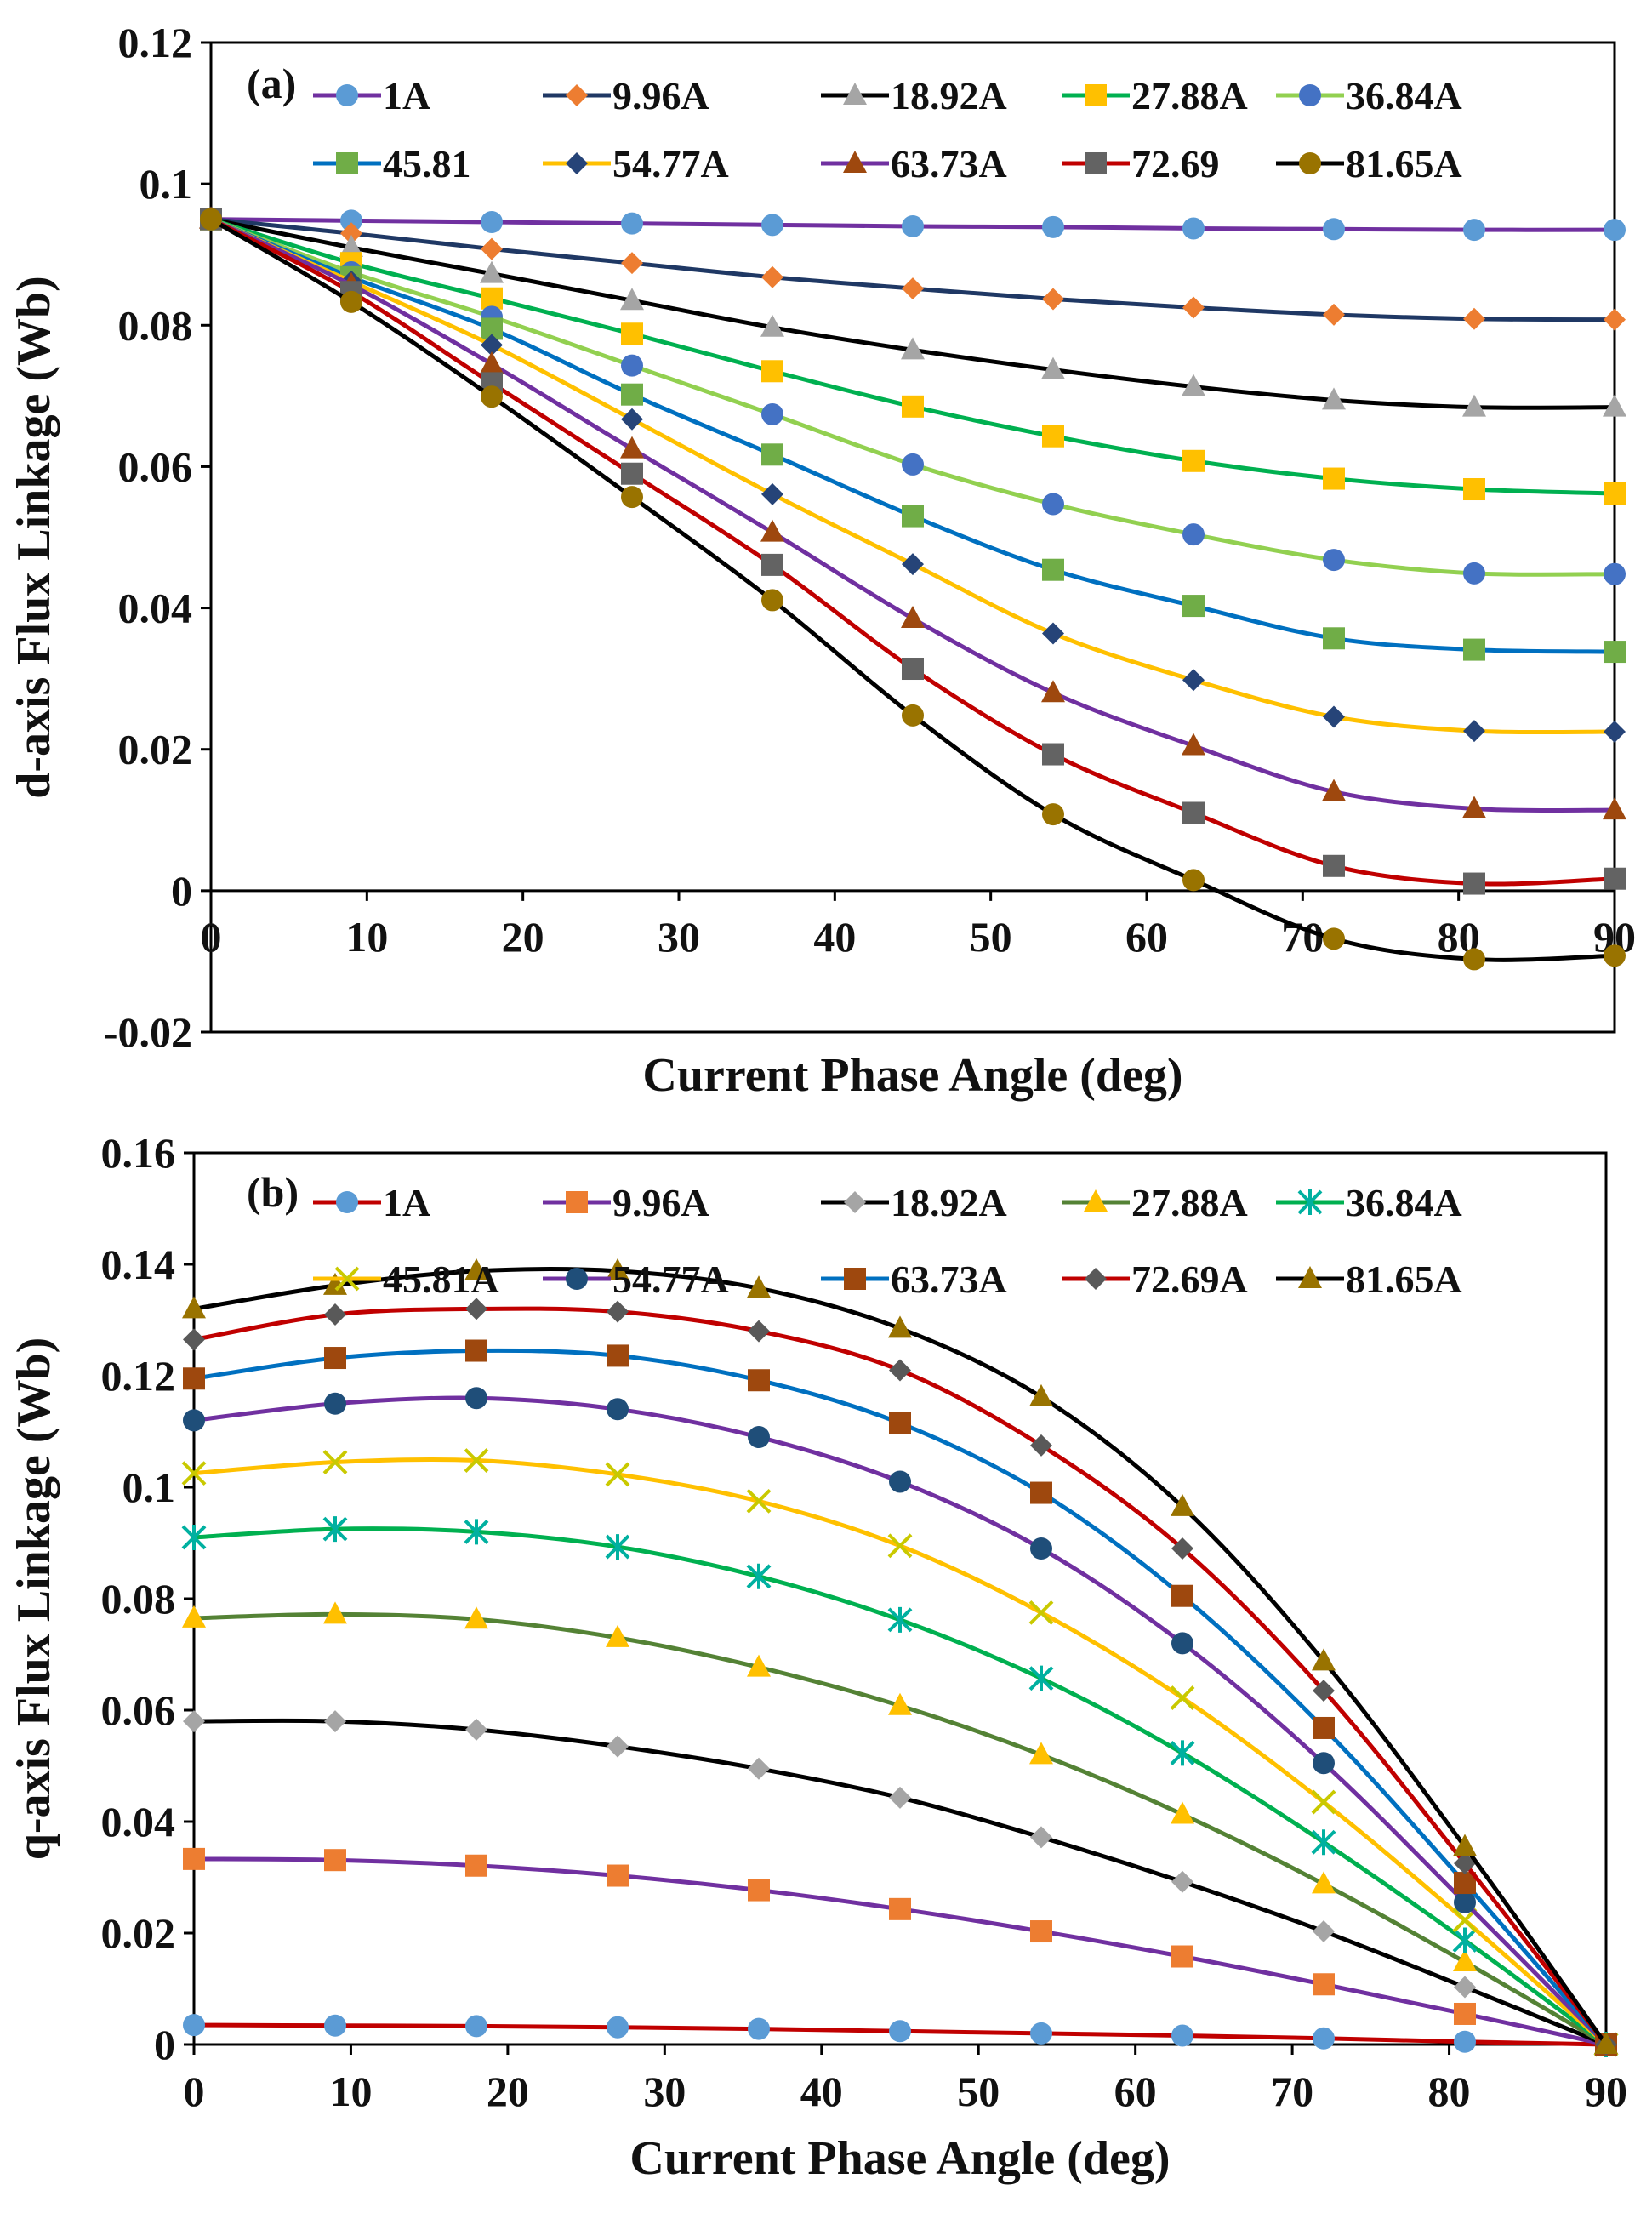  Describe the element at coordinates (1155, 1202) in the screenshot. I see `legend-item: 27.88A` at that location.